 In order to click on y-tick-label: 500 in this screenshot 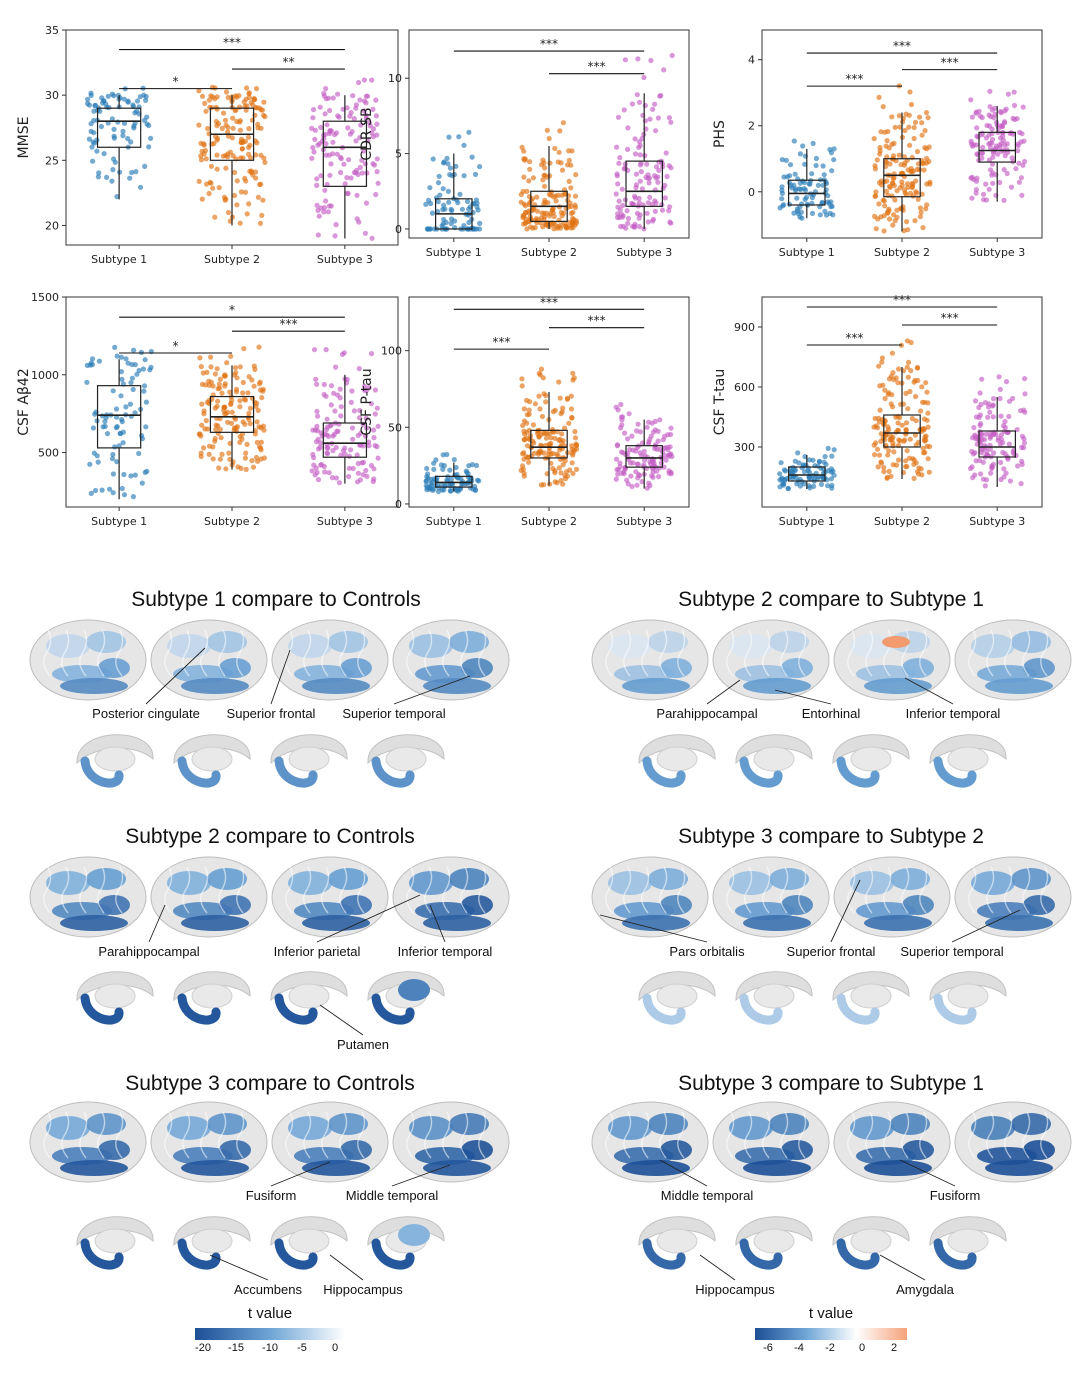, I will do `click(48, 453)`.